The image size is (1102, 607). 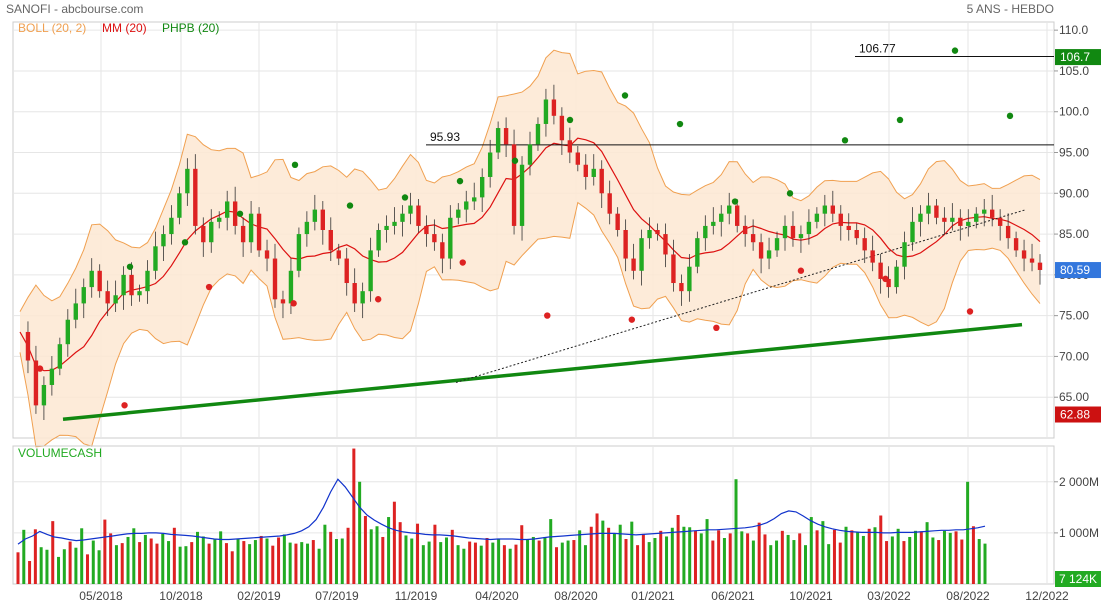 What do you see at coordinates (877, 49) in the screenshot?
I see `level-label: 106.77` at bounding box center [877, 49].